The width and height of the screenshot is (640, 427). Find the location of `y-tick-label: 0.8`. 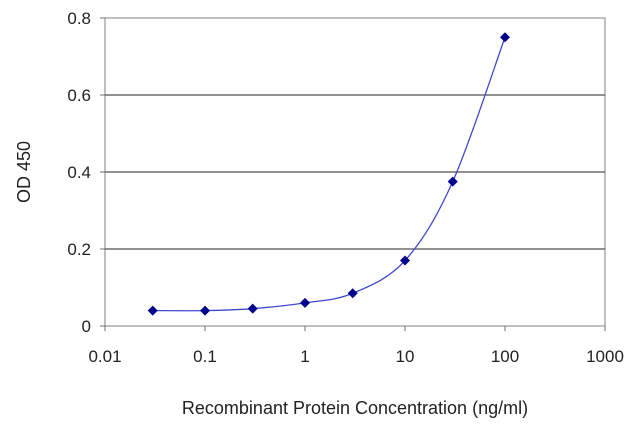

y-tick-label: 0.8 is located at coordinates (79, 18).